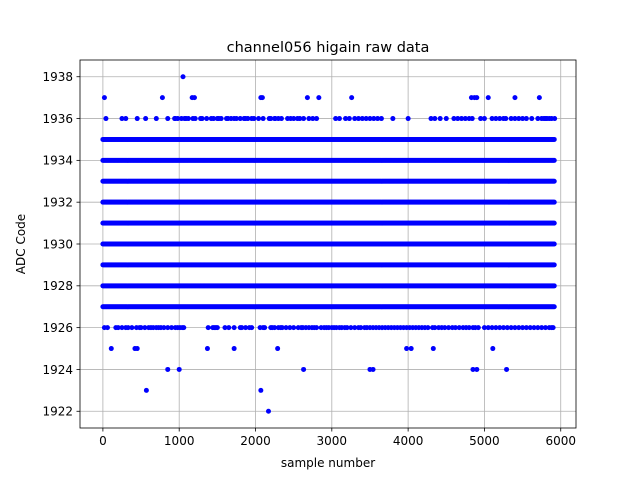 The width and height of the screenshot is (640, 480). What do you see at coordinates (103, 441) in the screenshot?
I see `x-tick-label: 0` at bounding box center [103, 441].